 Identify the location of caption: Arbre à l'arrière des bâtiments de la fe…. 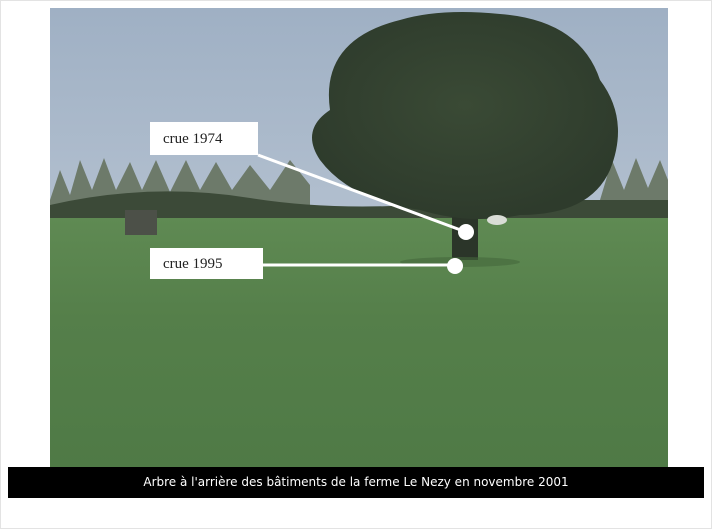
(356, 482).